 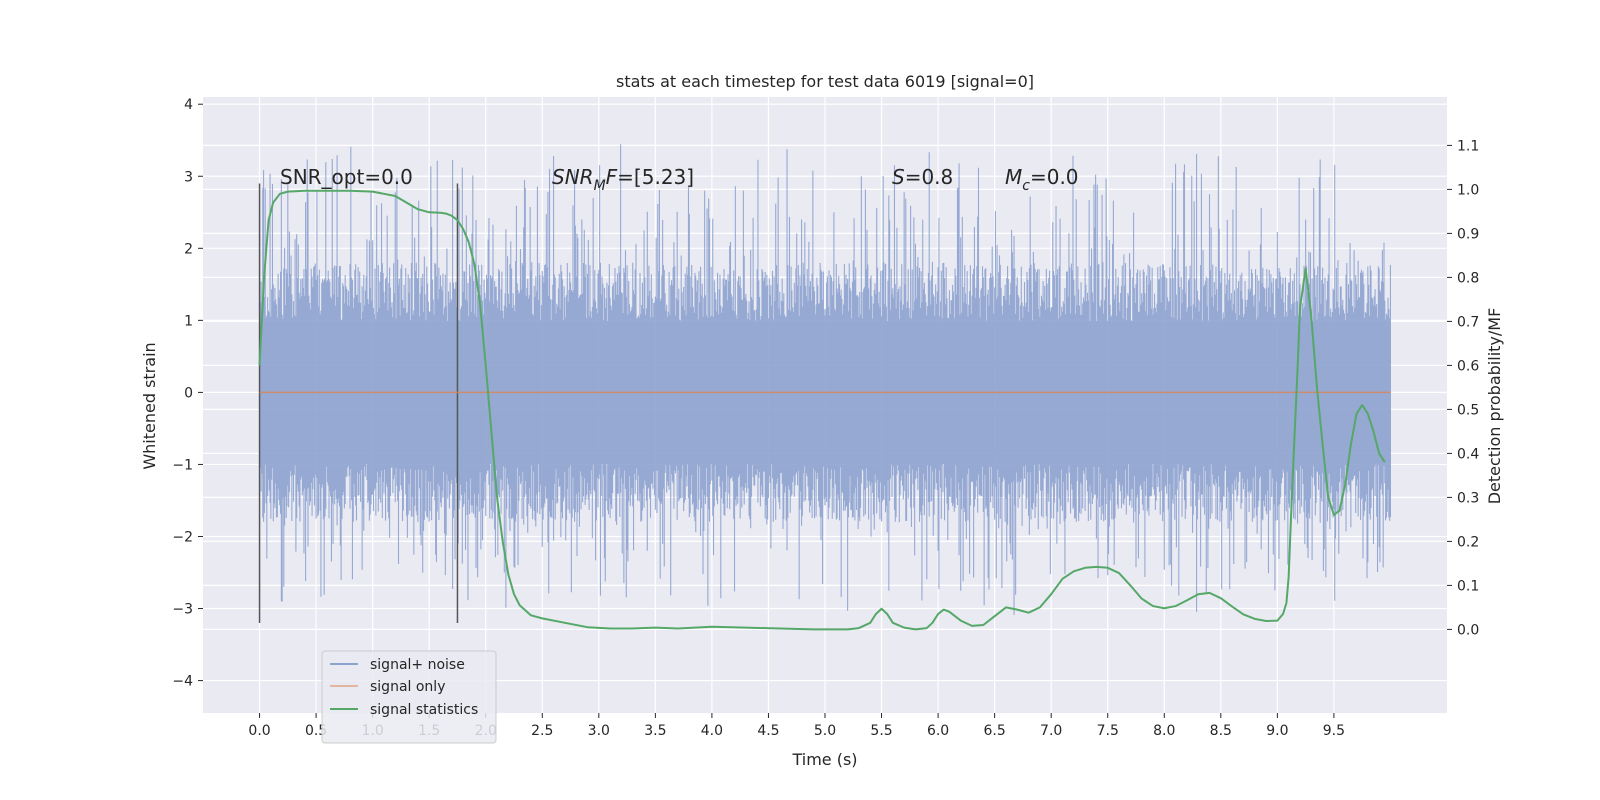 I want to click on x-tick-label: 9.0, so click(x=1277, y=731).